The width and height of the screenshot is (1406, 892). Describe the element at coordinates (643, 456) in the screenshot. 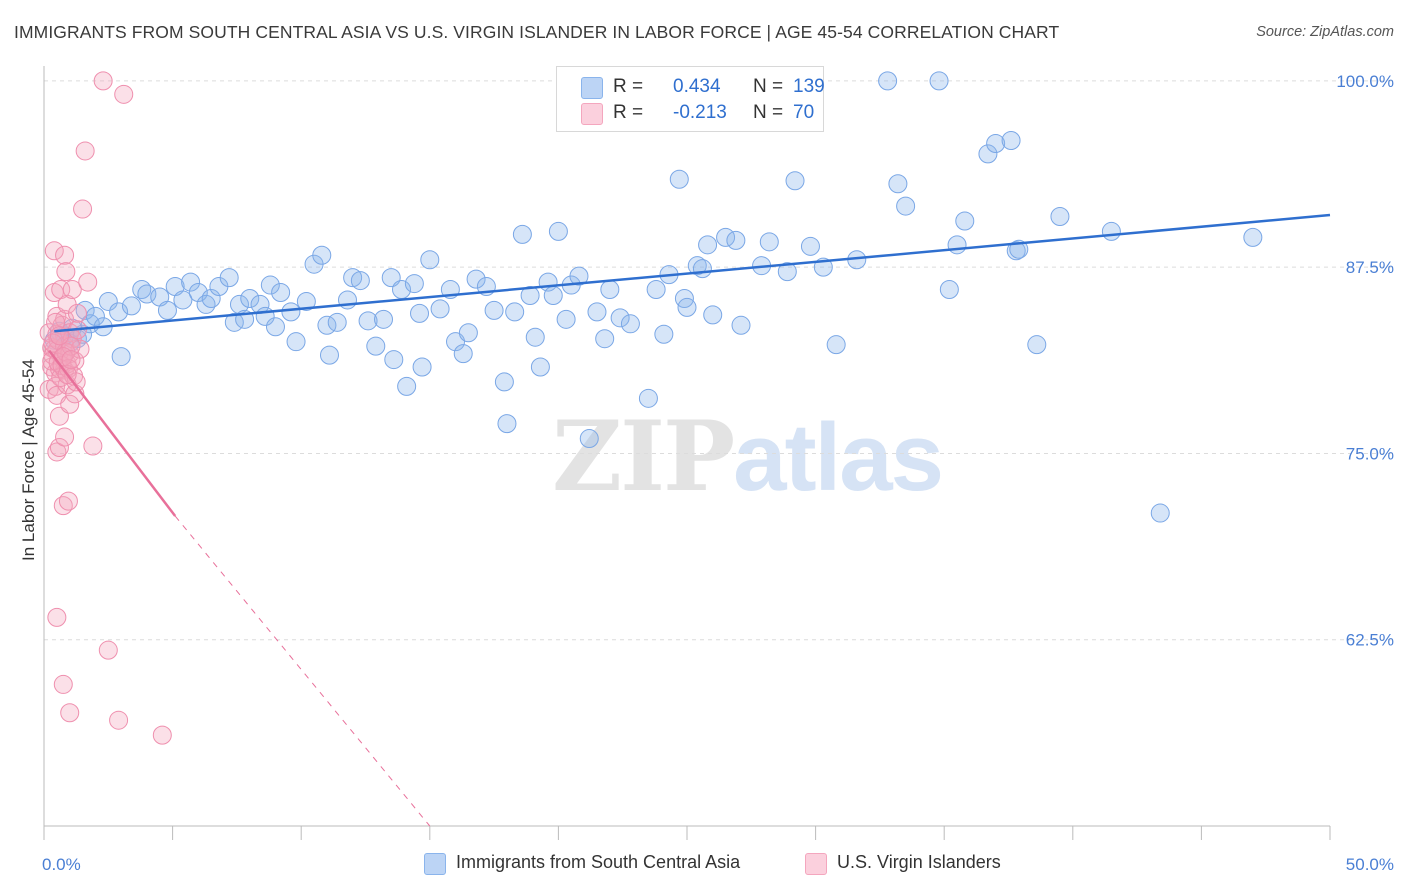

I see `watermark-zip: ZIP` at that location.